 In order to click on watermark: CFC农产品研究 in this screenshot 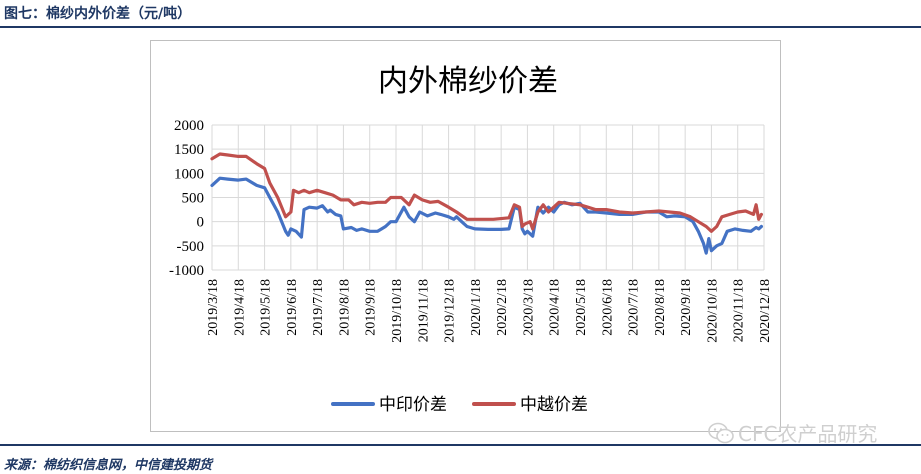, I will do `click(792, 432)`.